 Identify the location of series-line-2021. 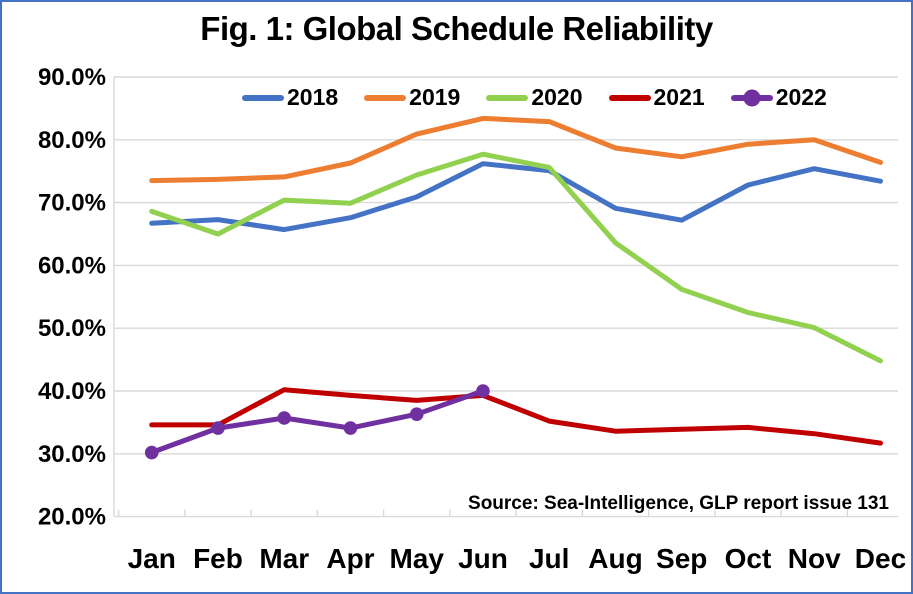
(516, 416).